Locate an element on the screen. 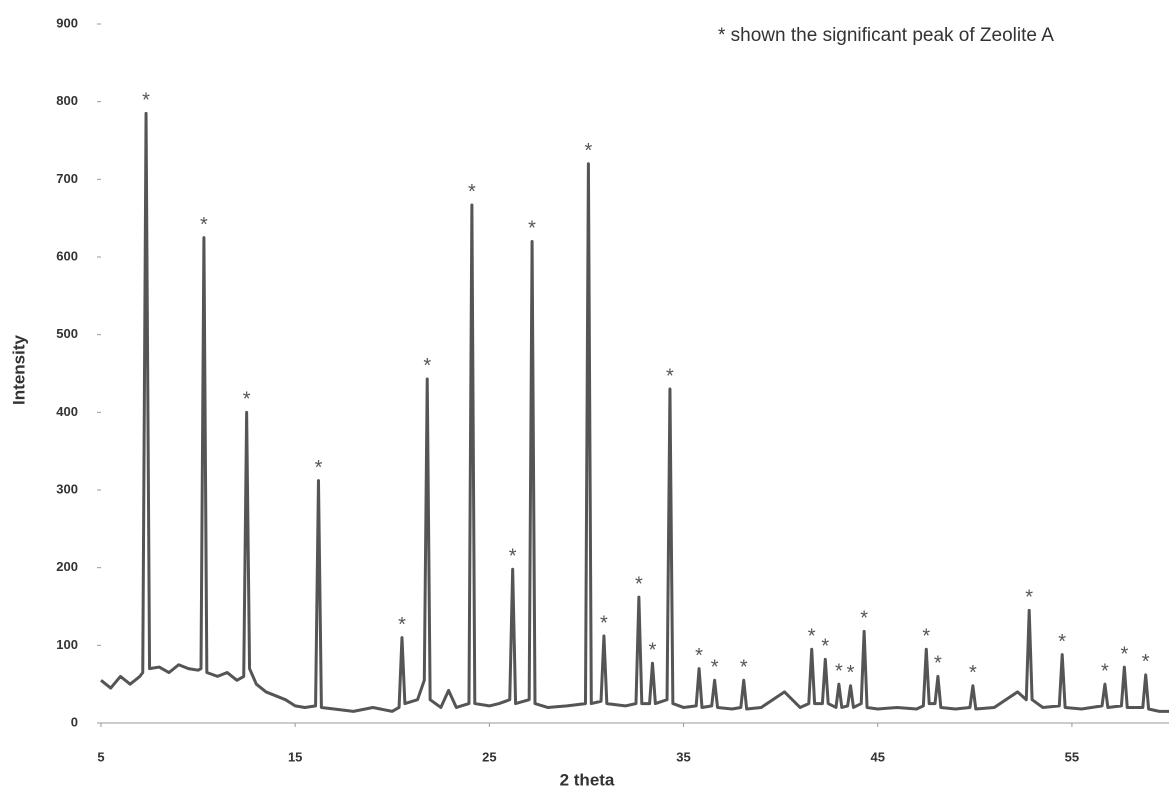 The image size is (1174, 793). x-tick-label: 5 is located at coordinates (100, 756).